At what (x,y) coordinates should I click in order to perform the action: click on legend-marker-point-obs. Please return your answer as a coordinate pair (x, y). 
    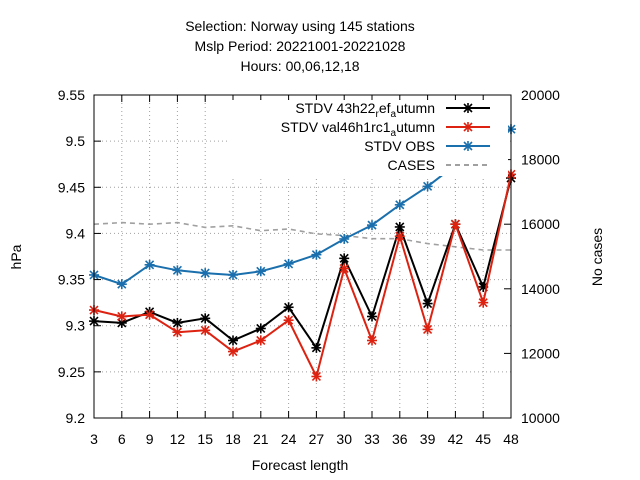
    Looking at the image, I should click on (468, 146).